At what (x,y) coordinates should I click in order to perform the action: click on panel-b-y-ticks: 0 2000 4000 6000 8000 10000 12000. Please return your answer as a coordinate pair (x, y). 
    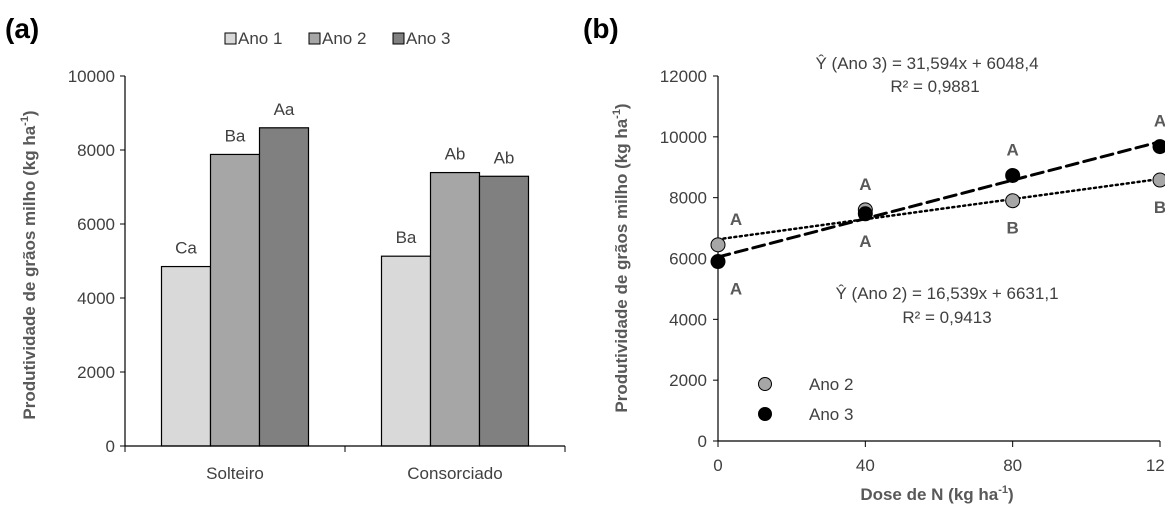
    Looking at the image, I should click on (689, 259).